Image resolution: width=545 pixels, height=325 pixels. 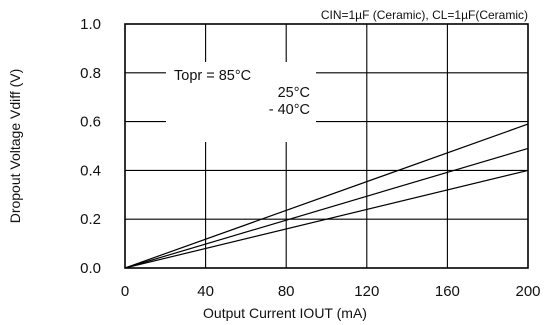 I want to click on y-tick-label: 1.0, so click(x=90, y=24).